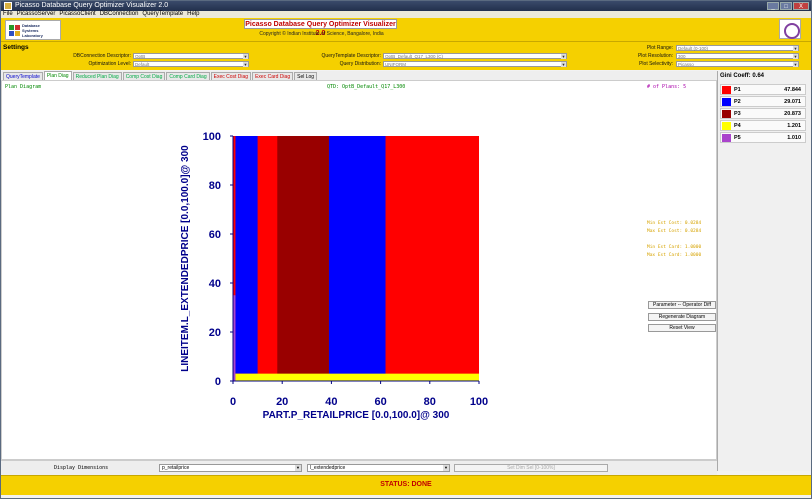 The width and height of the screenshot is (812, 499). What do you see at coordinates (737, 56) in the screenshot?
I see `resolution-select: 300 ▼` at bounding box center [737, 56].